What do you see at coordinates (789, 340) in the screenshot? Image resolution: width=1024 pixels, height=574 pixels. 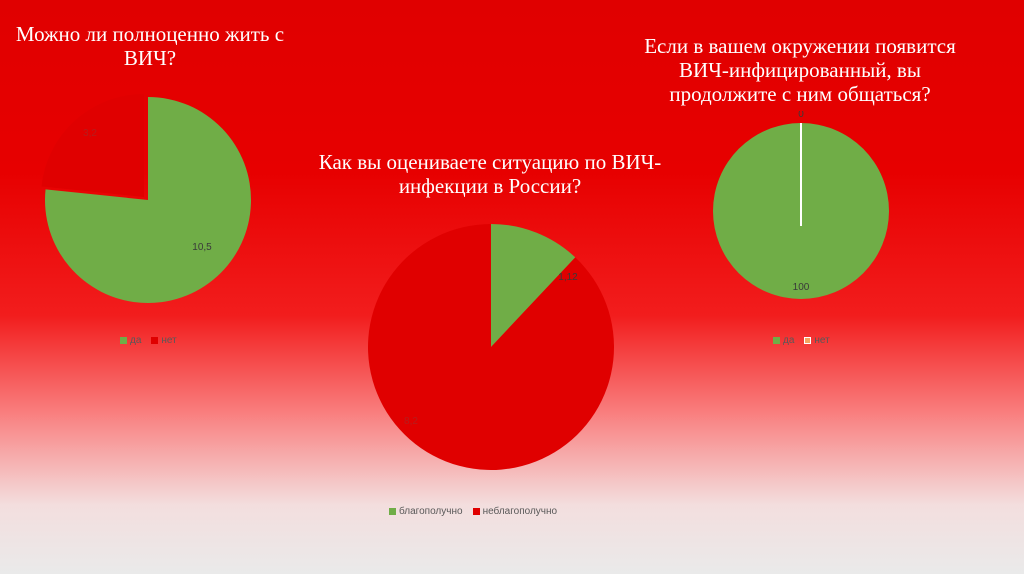 I see `chart3-legend-label-da: да` at bounding box center [789, 340].